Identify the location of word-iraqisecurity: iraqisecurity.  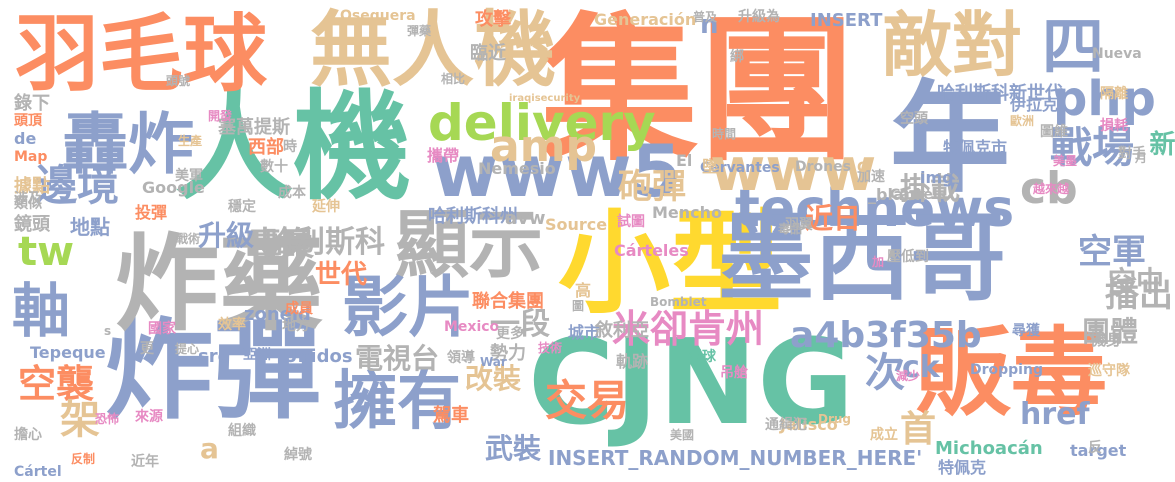
(545, 98).